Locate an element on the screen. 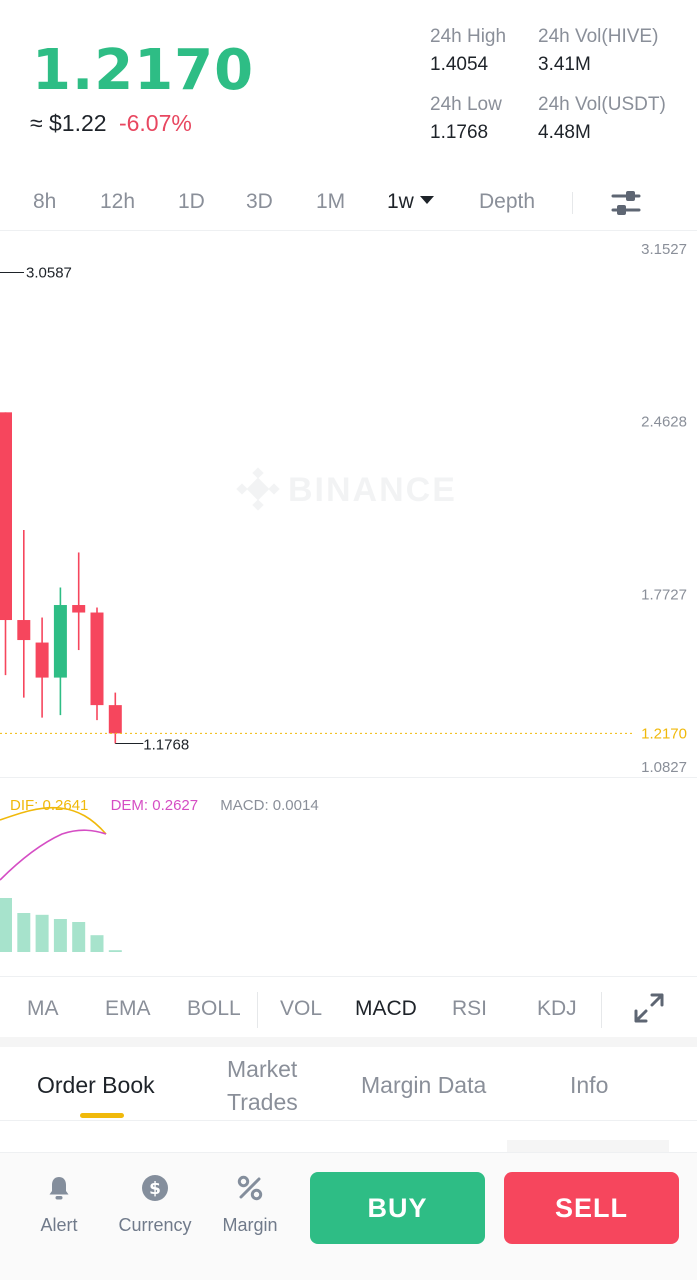 The image size is (697, 1280). fullscreen-button is located at coordinates (649, 1008).